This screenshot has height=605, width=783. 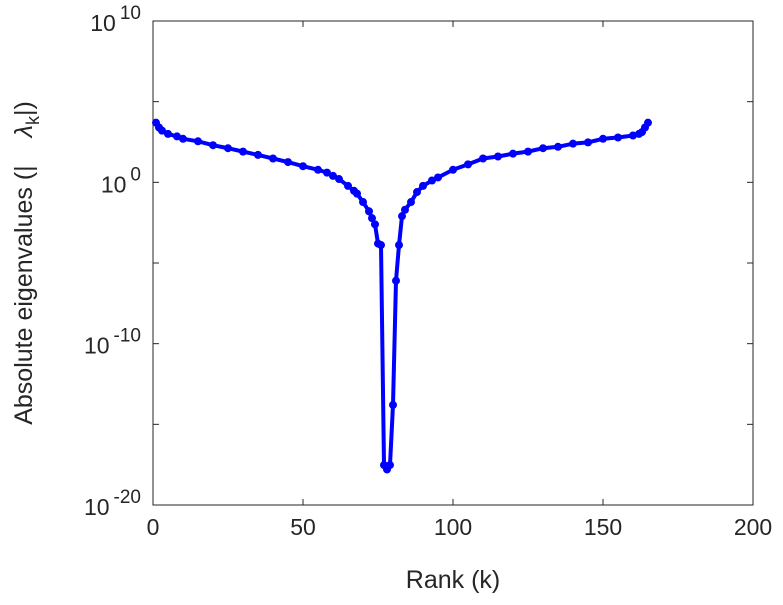 I want to click on y-axis-label: Absolute eigenvalues (| λk|), so click(x=26, y=263).